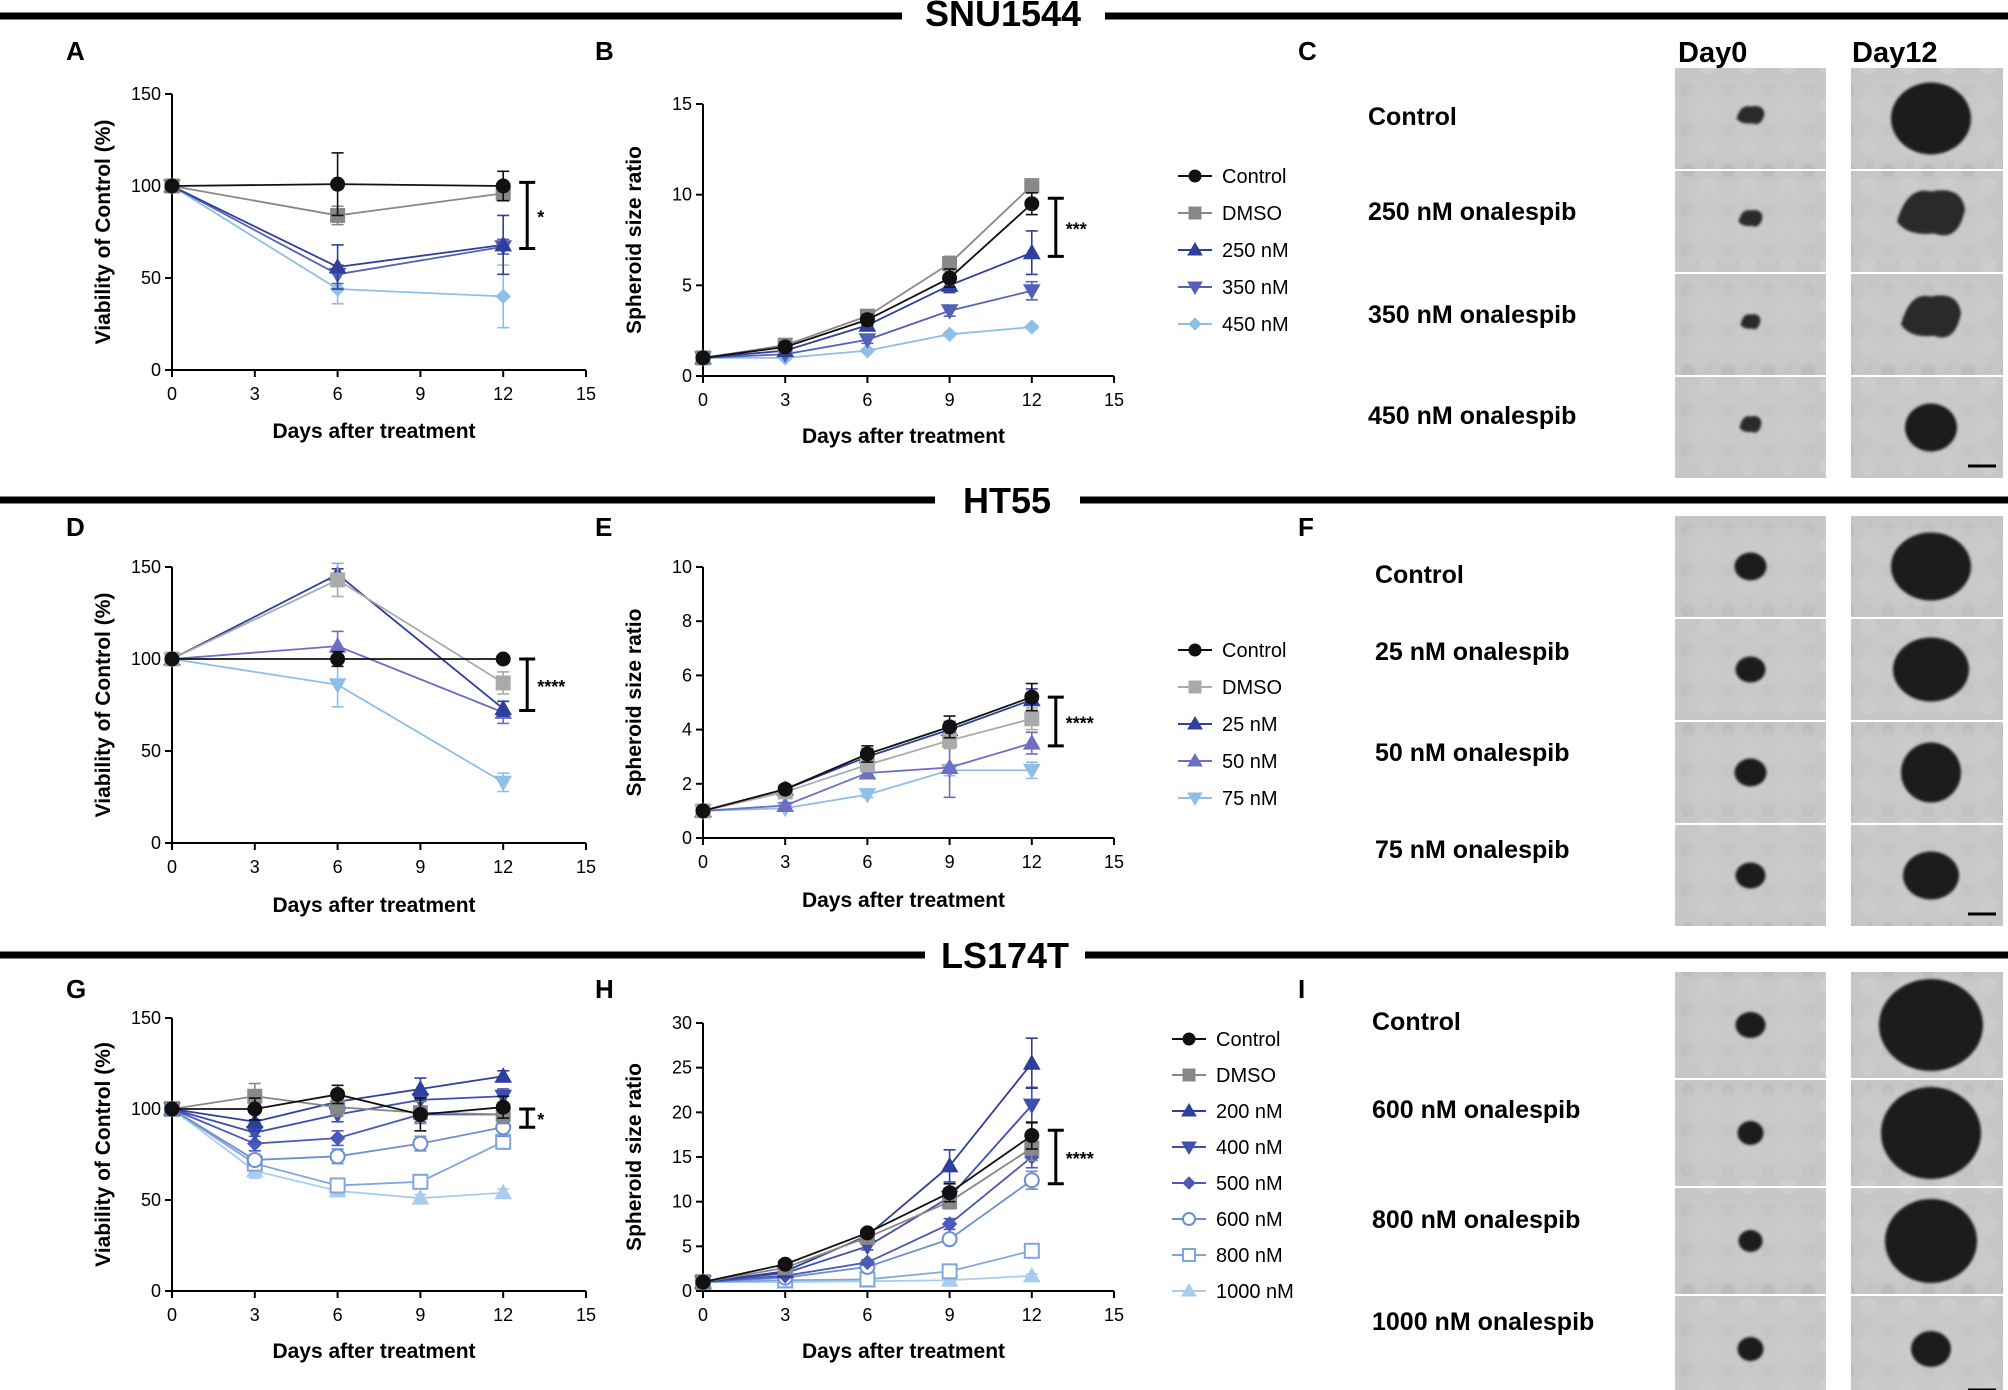 The image size is (2008, 1390). What do you see at coordinates (1227, 1256) in the screenshot?
I see `legend-entry: 800 nM` at bounding box center [1227, 1256].